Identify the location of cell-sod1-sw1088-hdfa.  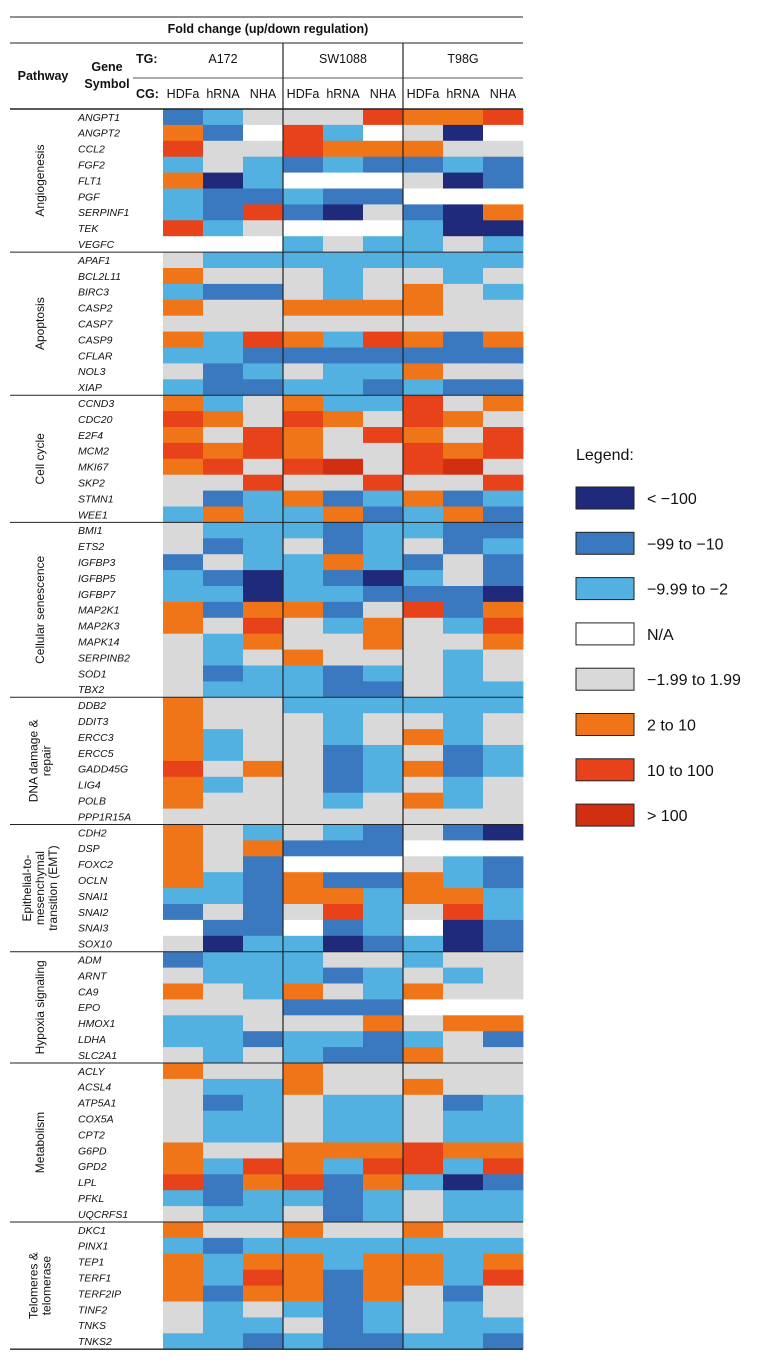
(303, 673).